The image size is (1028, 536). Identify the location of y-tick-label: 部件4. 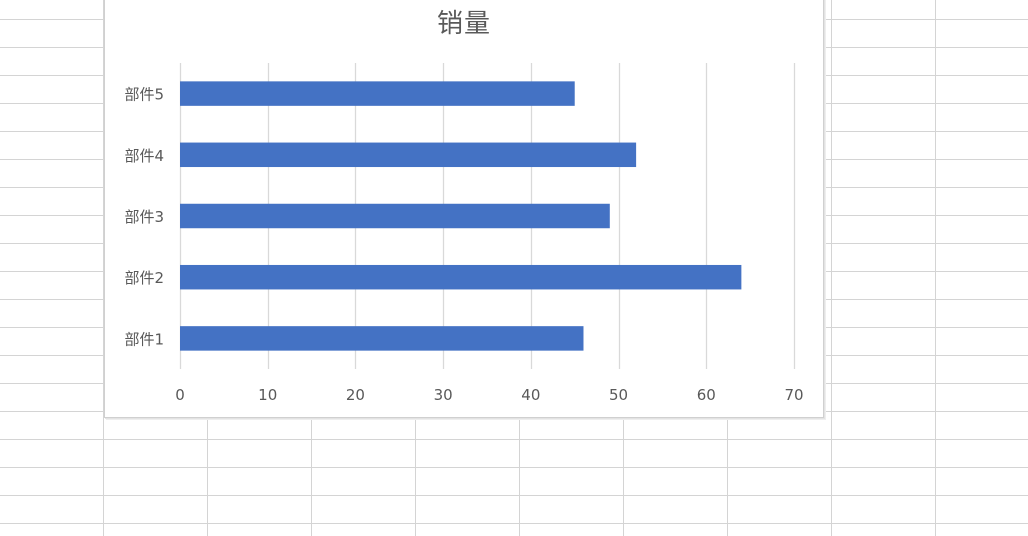
(144, 156).